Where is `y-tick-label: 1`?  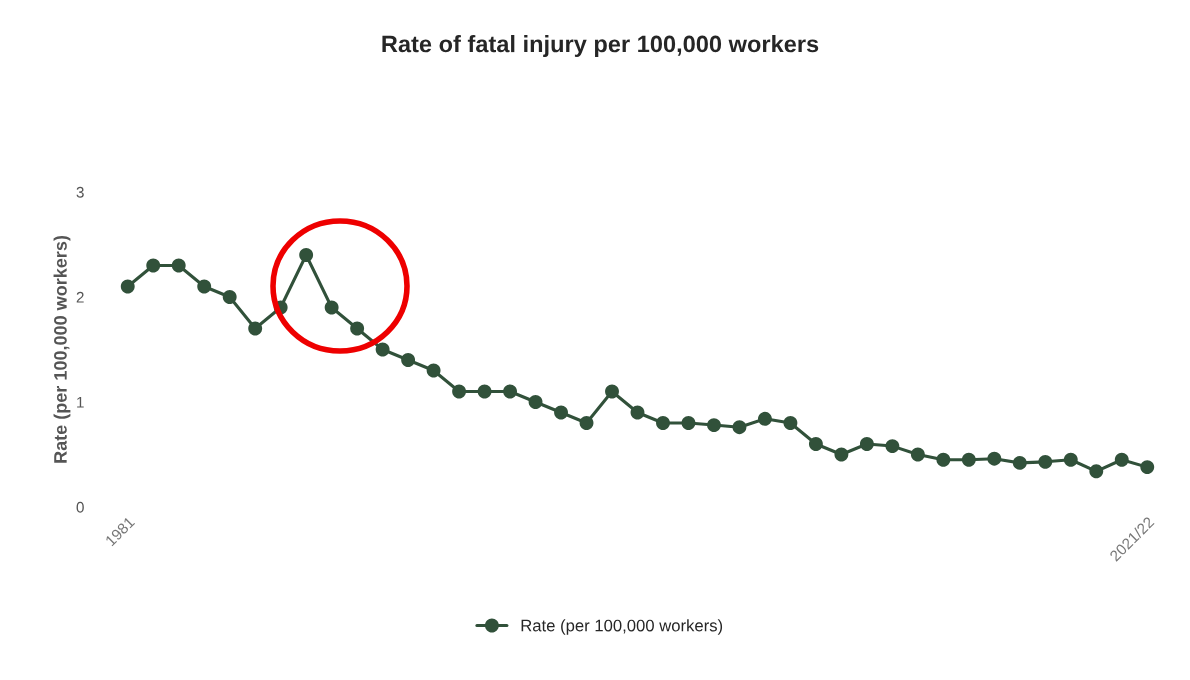 y-tick-label: 1 is located at coordinates (80, 402).